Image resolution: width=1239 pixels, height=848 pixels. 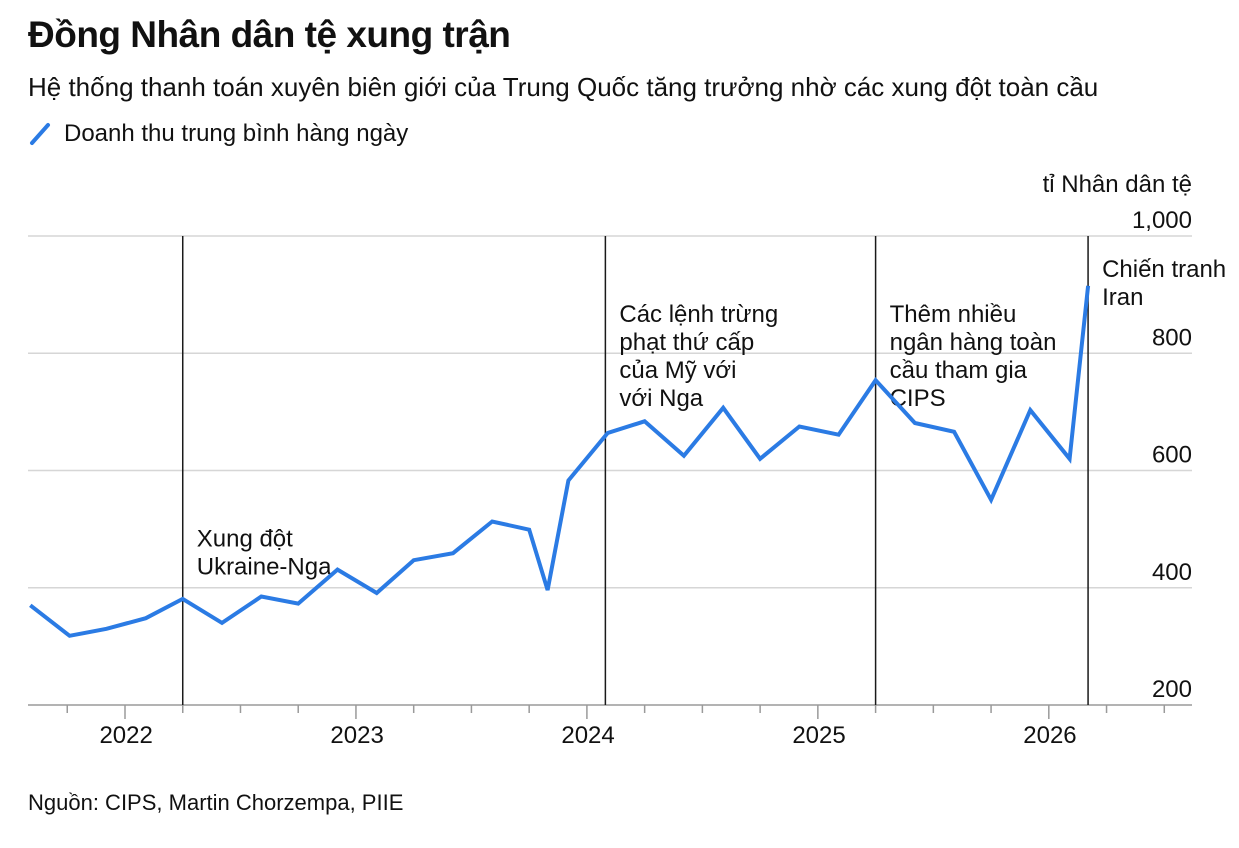 I want to click on annotation-label-0: Xung đột Ukraine-Nga, so click(x=264, y=553).